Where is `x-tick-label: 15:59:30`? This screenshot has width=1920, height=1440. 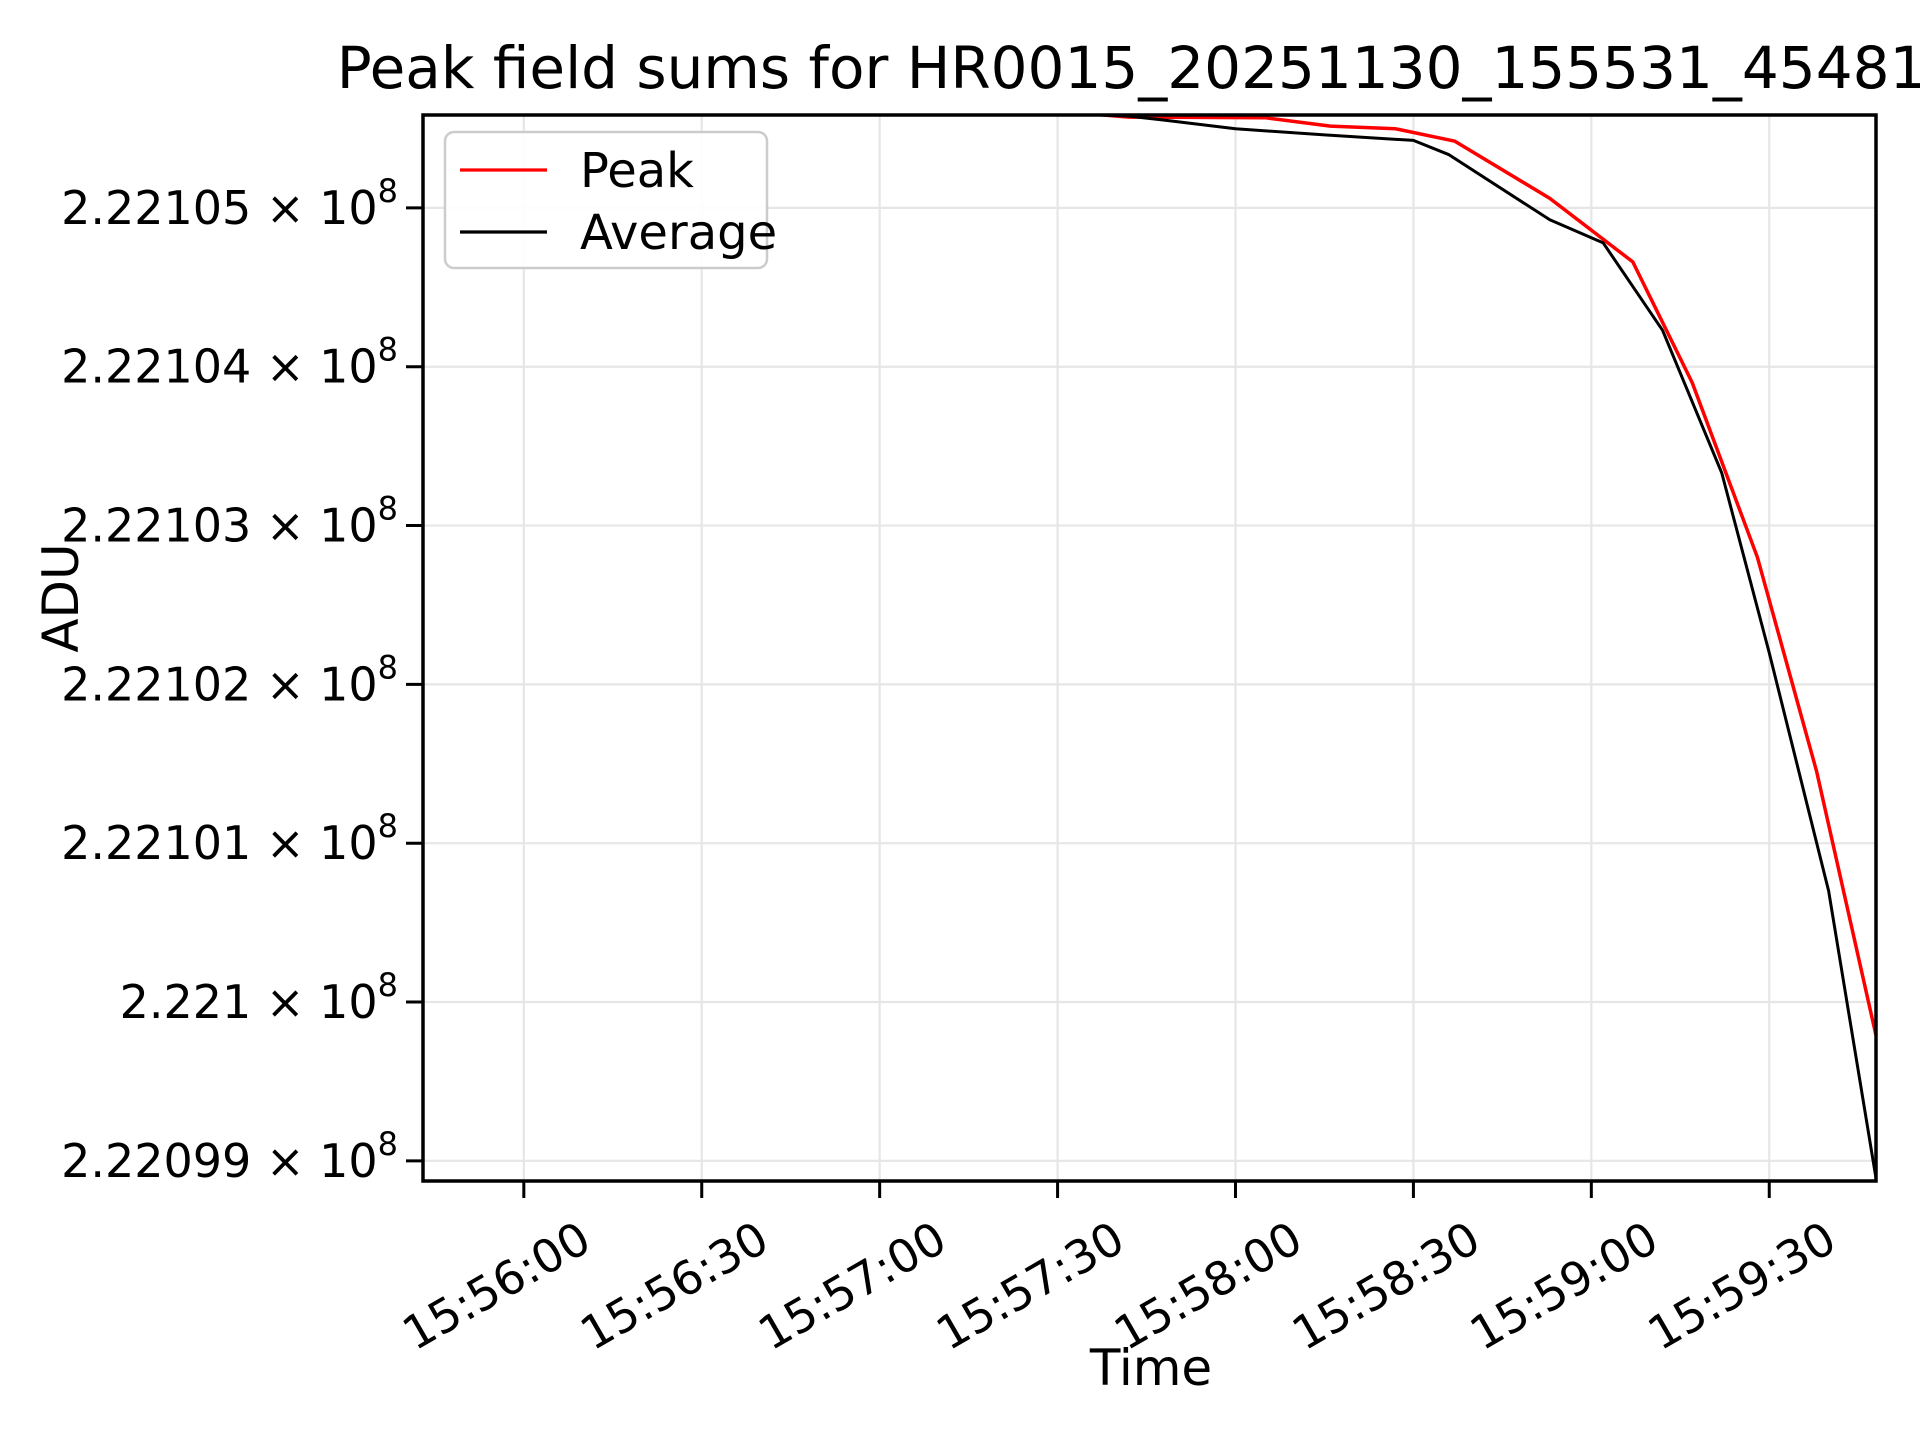 x-tick-label: 15:59:30 is located at coordinates (1742, 1286).